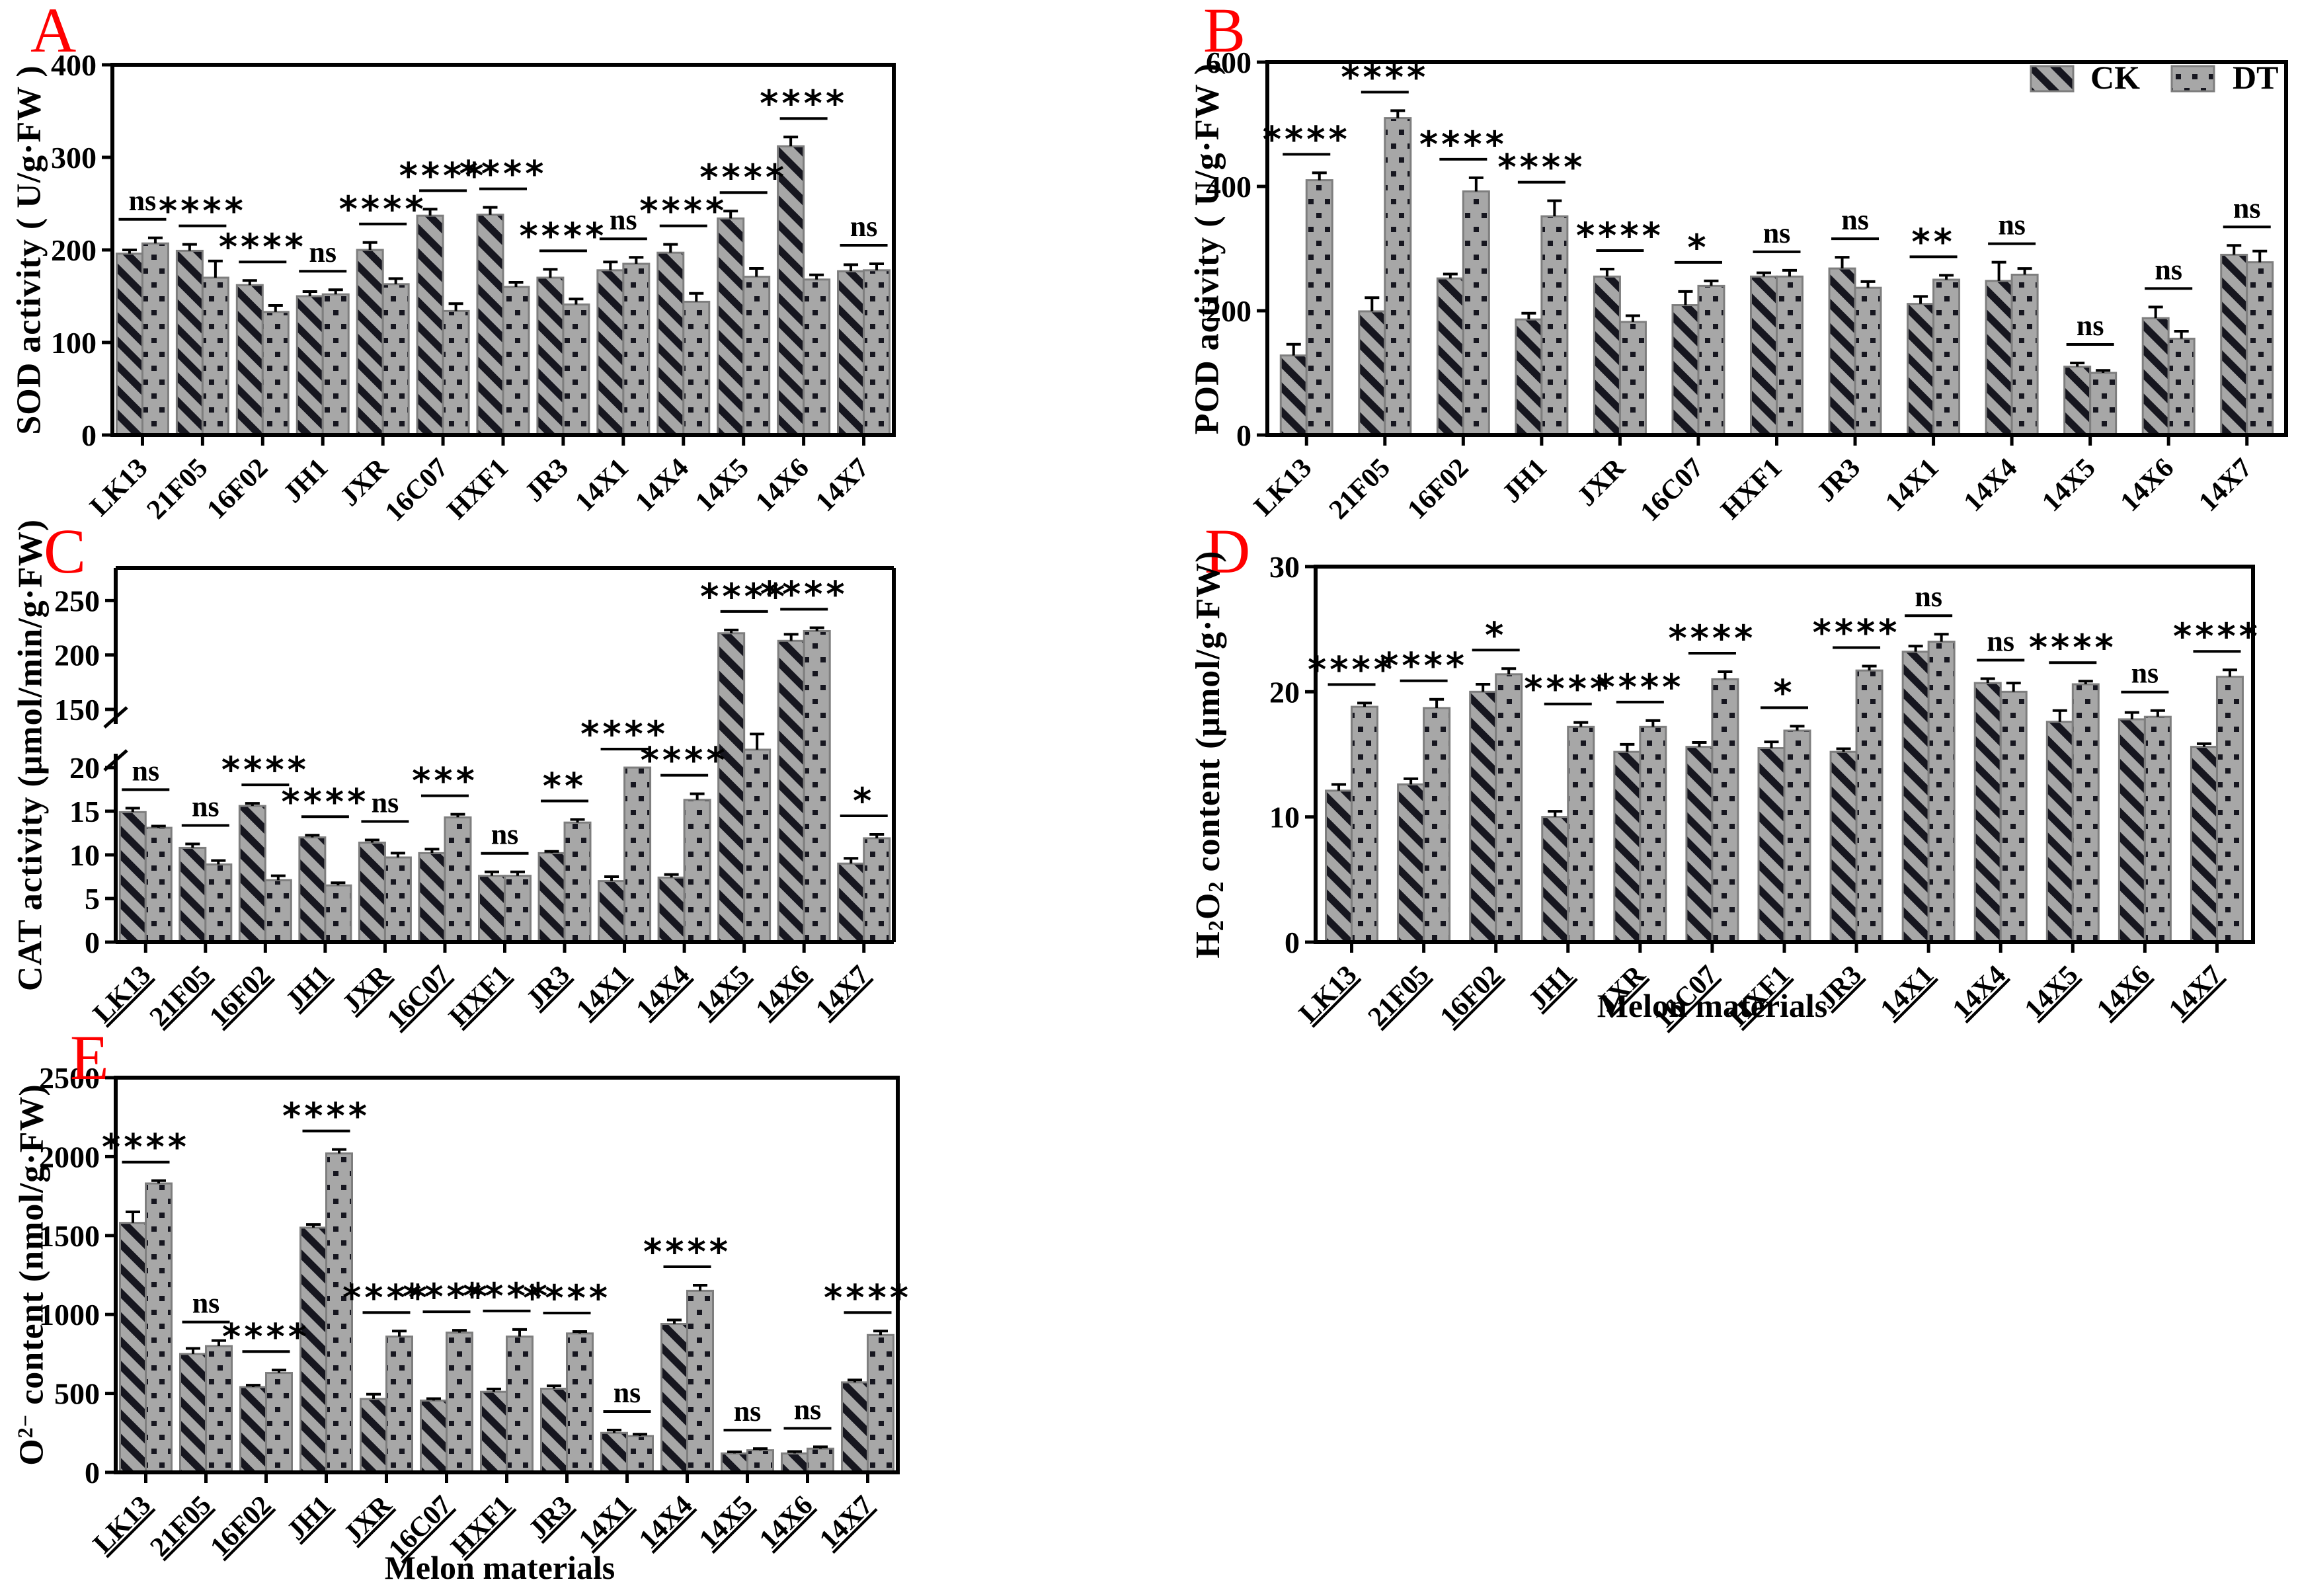  I want to click on sig-label-14X7: ns, so click(2247, 208).